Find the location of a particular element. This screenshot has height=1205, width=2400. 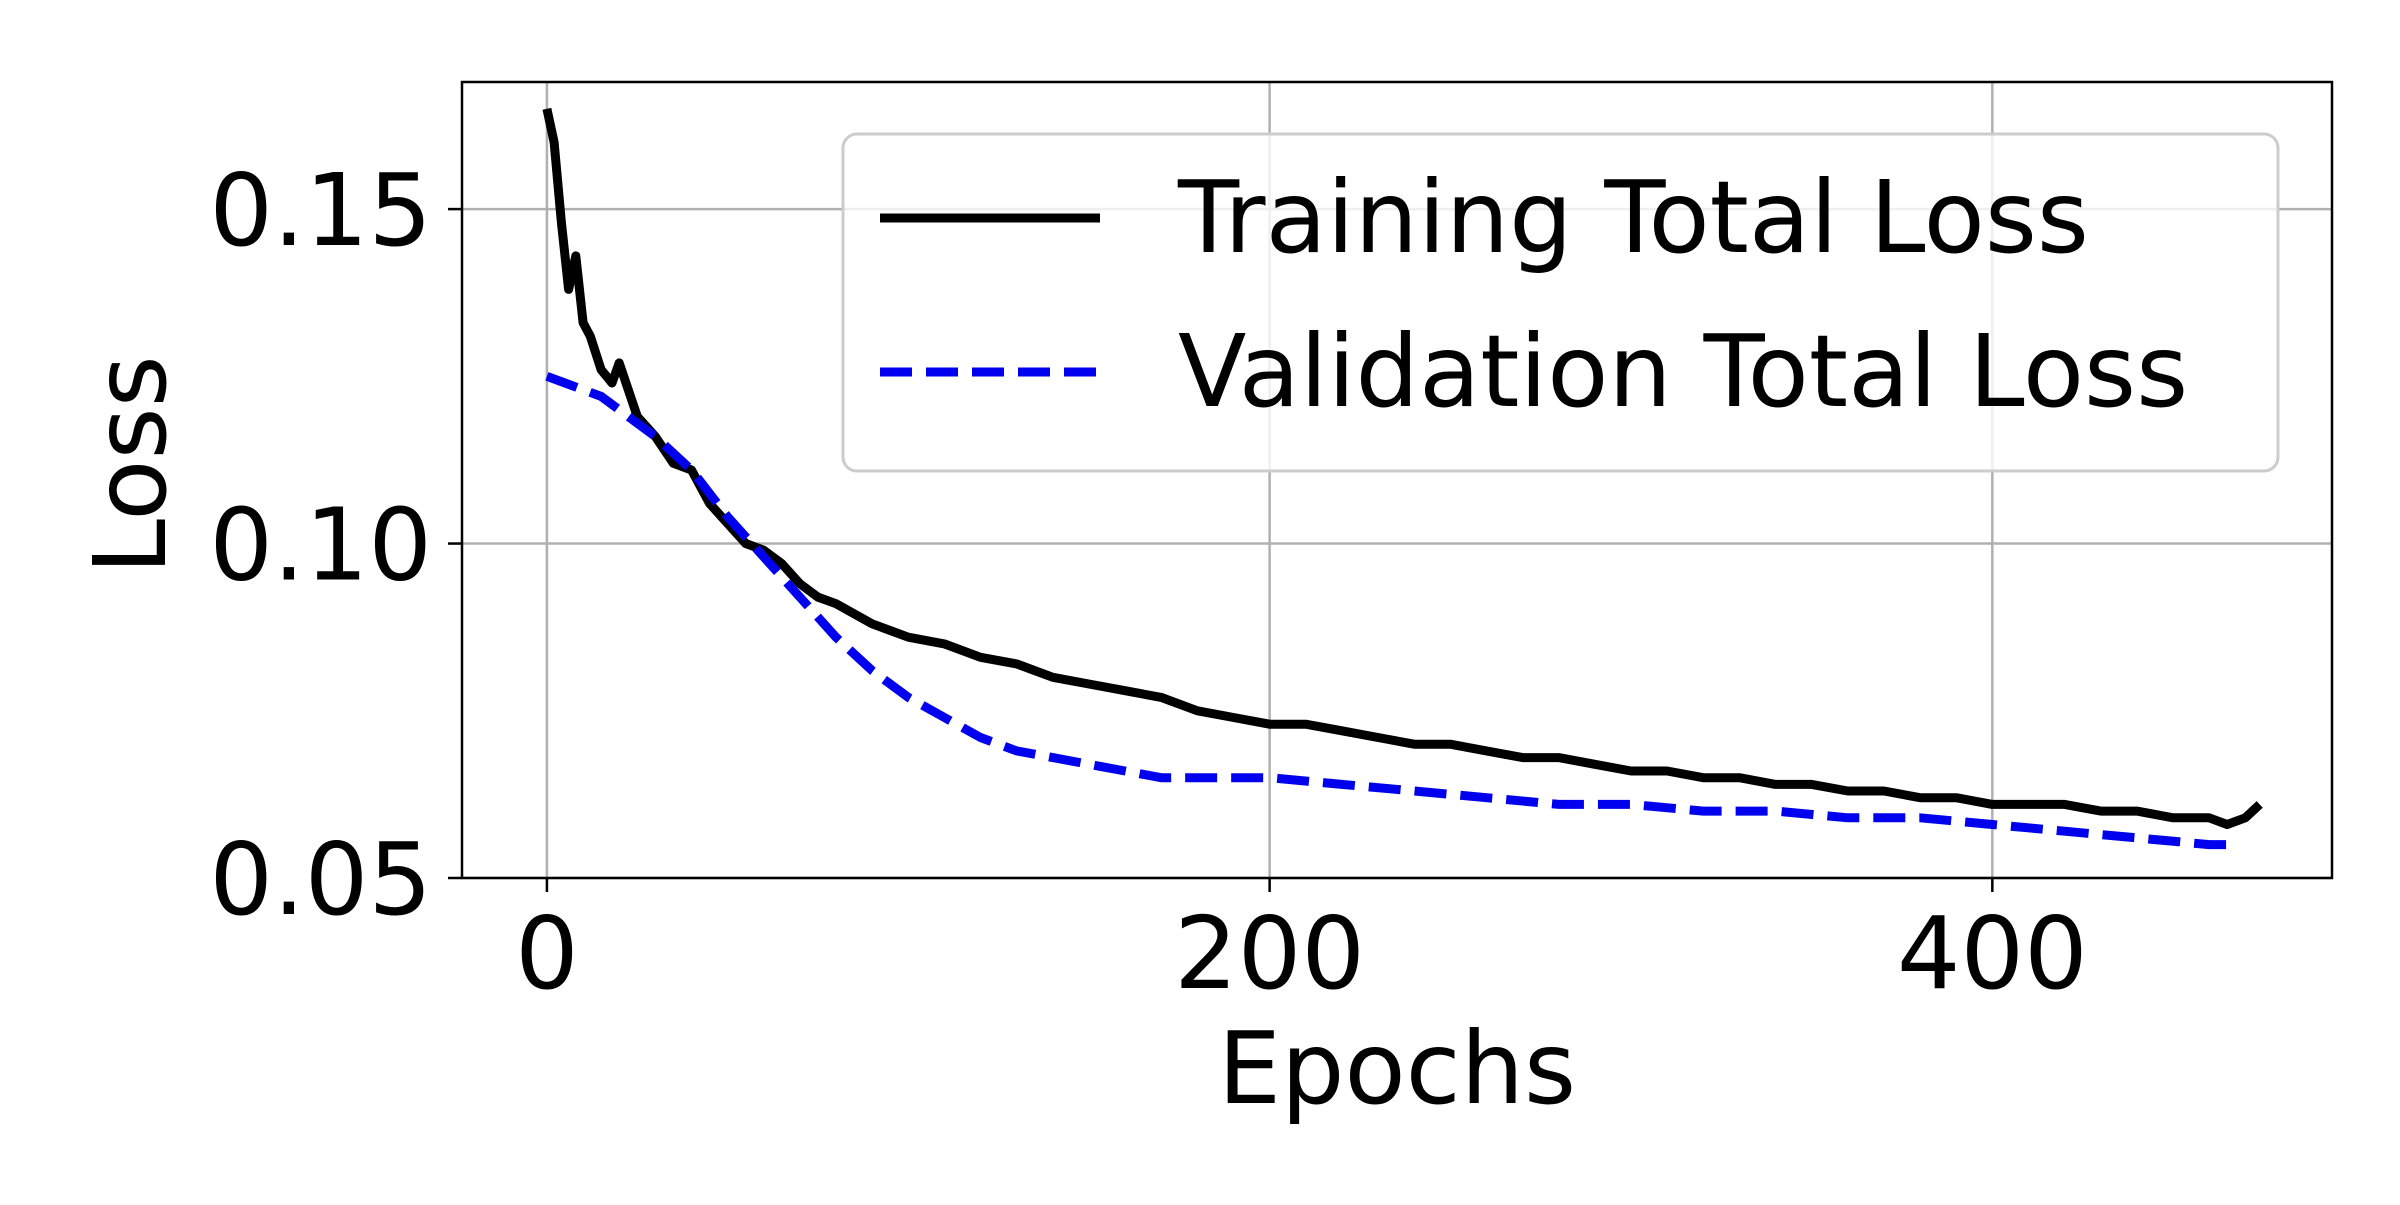

y-axis-label: Loss is located at coordinates (130, 464).